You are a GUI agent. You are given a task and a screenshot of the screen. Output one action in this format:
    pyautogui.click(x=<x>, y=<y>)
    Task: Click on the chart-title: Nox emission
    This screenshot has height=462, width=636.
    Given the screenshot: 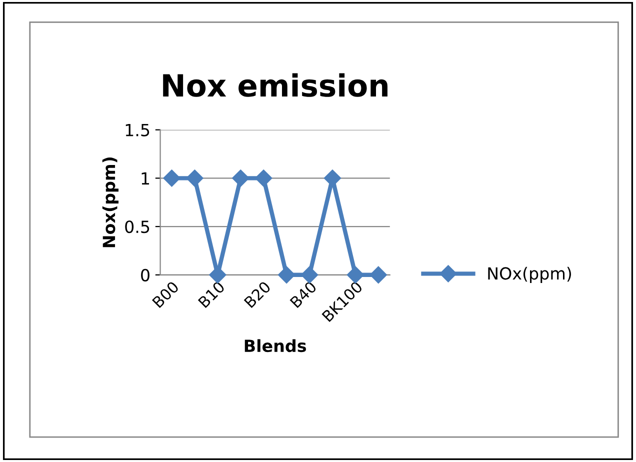 What is the action you would take?
    pyautogui.click(x=275, y=85)
    